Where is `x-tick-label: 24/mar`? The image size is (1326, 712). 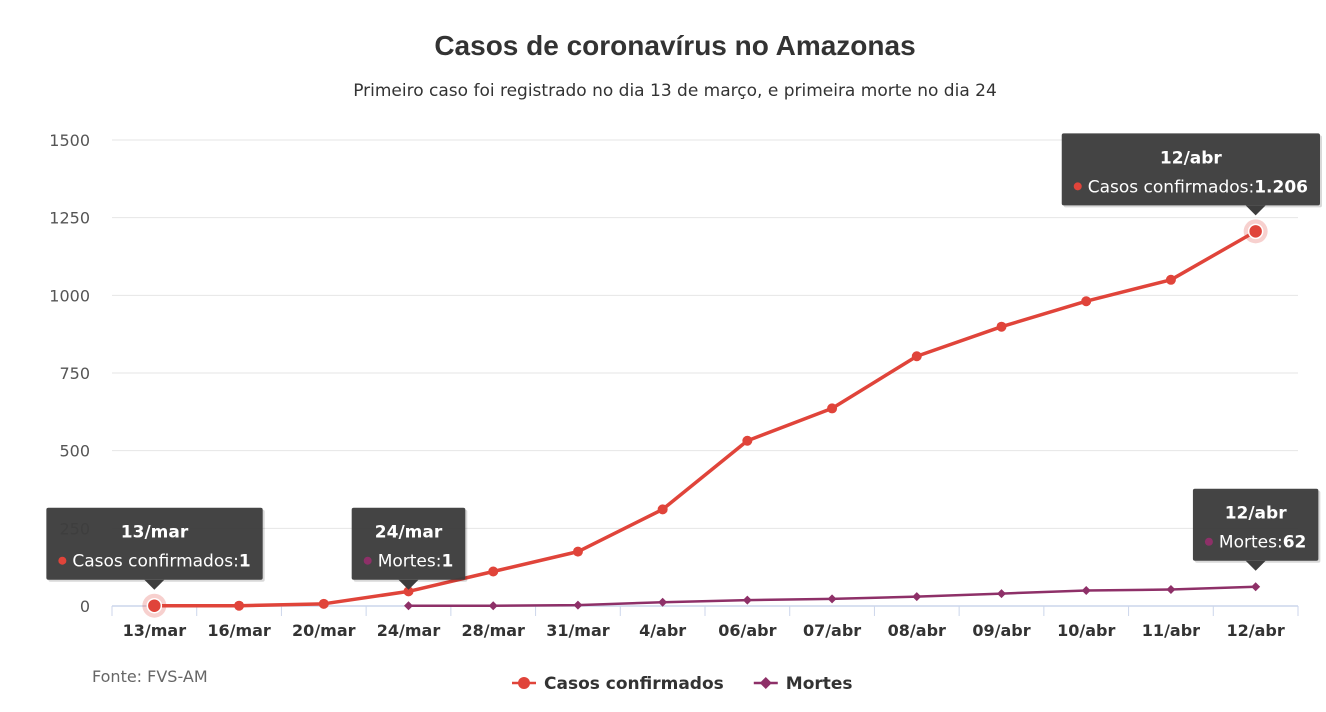 x-tick-label: 24/mar is located at coordinates (409, 630).